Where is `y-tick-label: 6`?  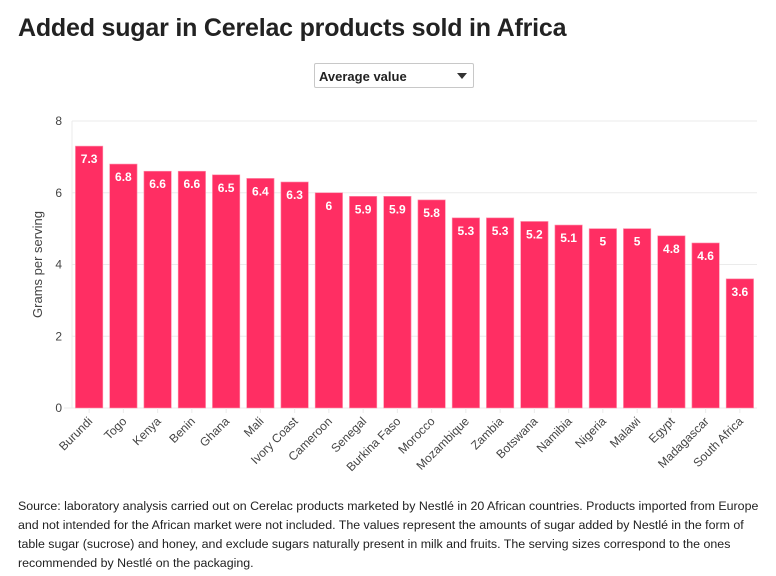 y-tick-label: 6 is located at coordinates (58, 193).